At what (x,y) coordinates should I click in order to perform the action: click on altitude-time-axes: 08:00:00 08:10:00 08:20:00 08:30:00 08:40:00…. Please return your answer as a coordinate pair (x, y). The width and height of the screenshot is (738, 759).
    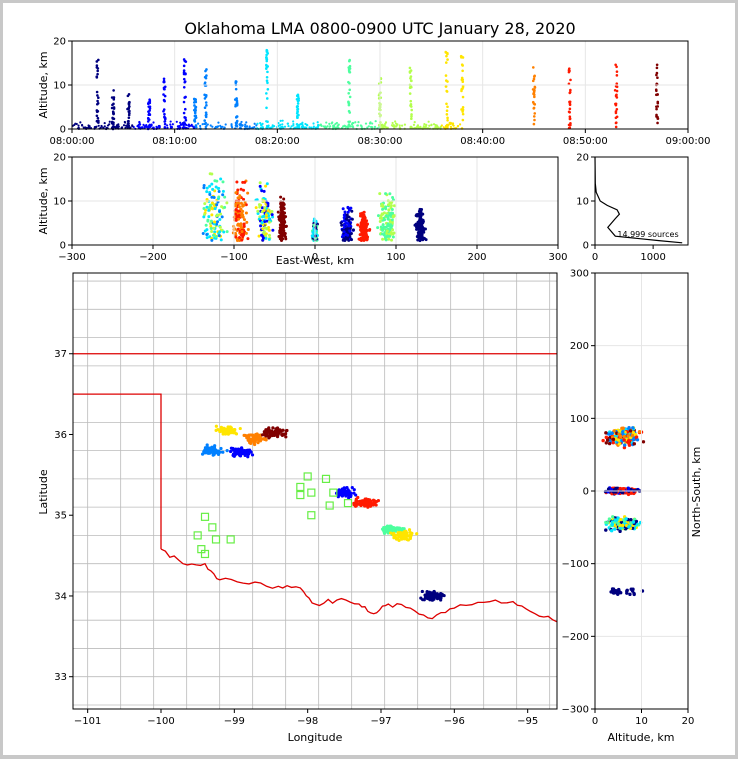
    Looking at the image, I should click on (380, 92).